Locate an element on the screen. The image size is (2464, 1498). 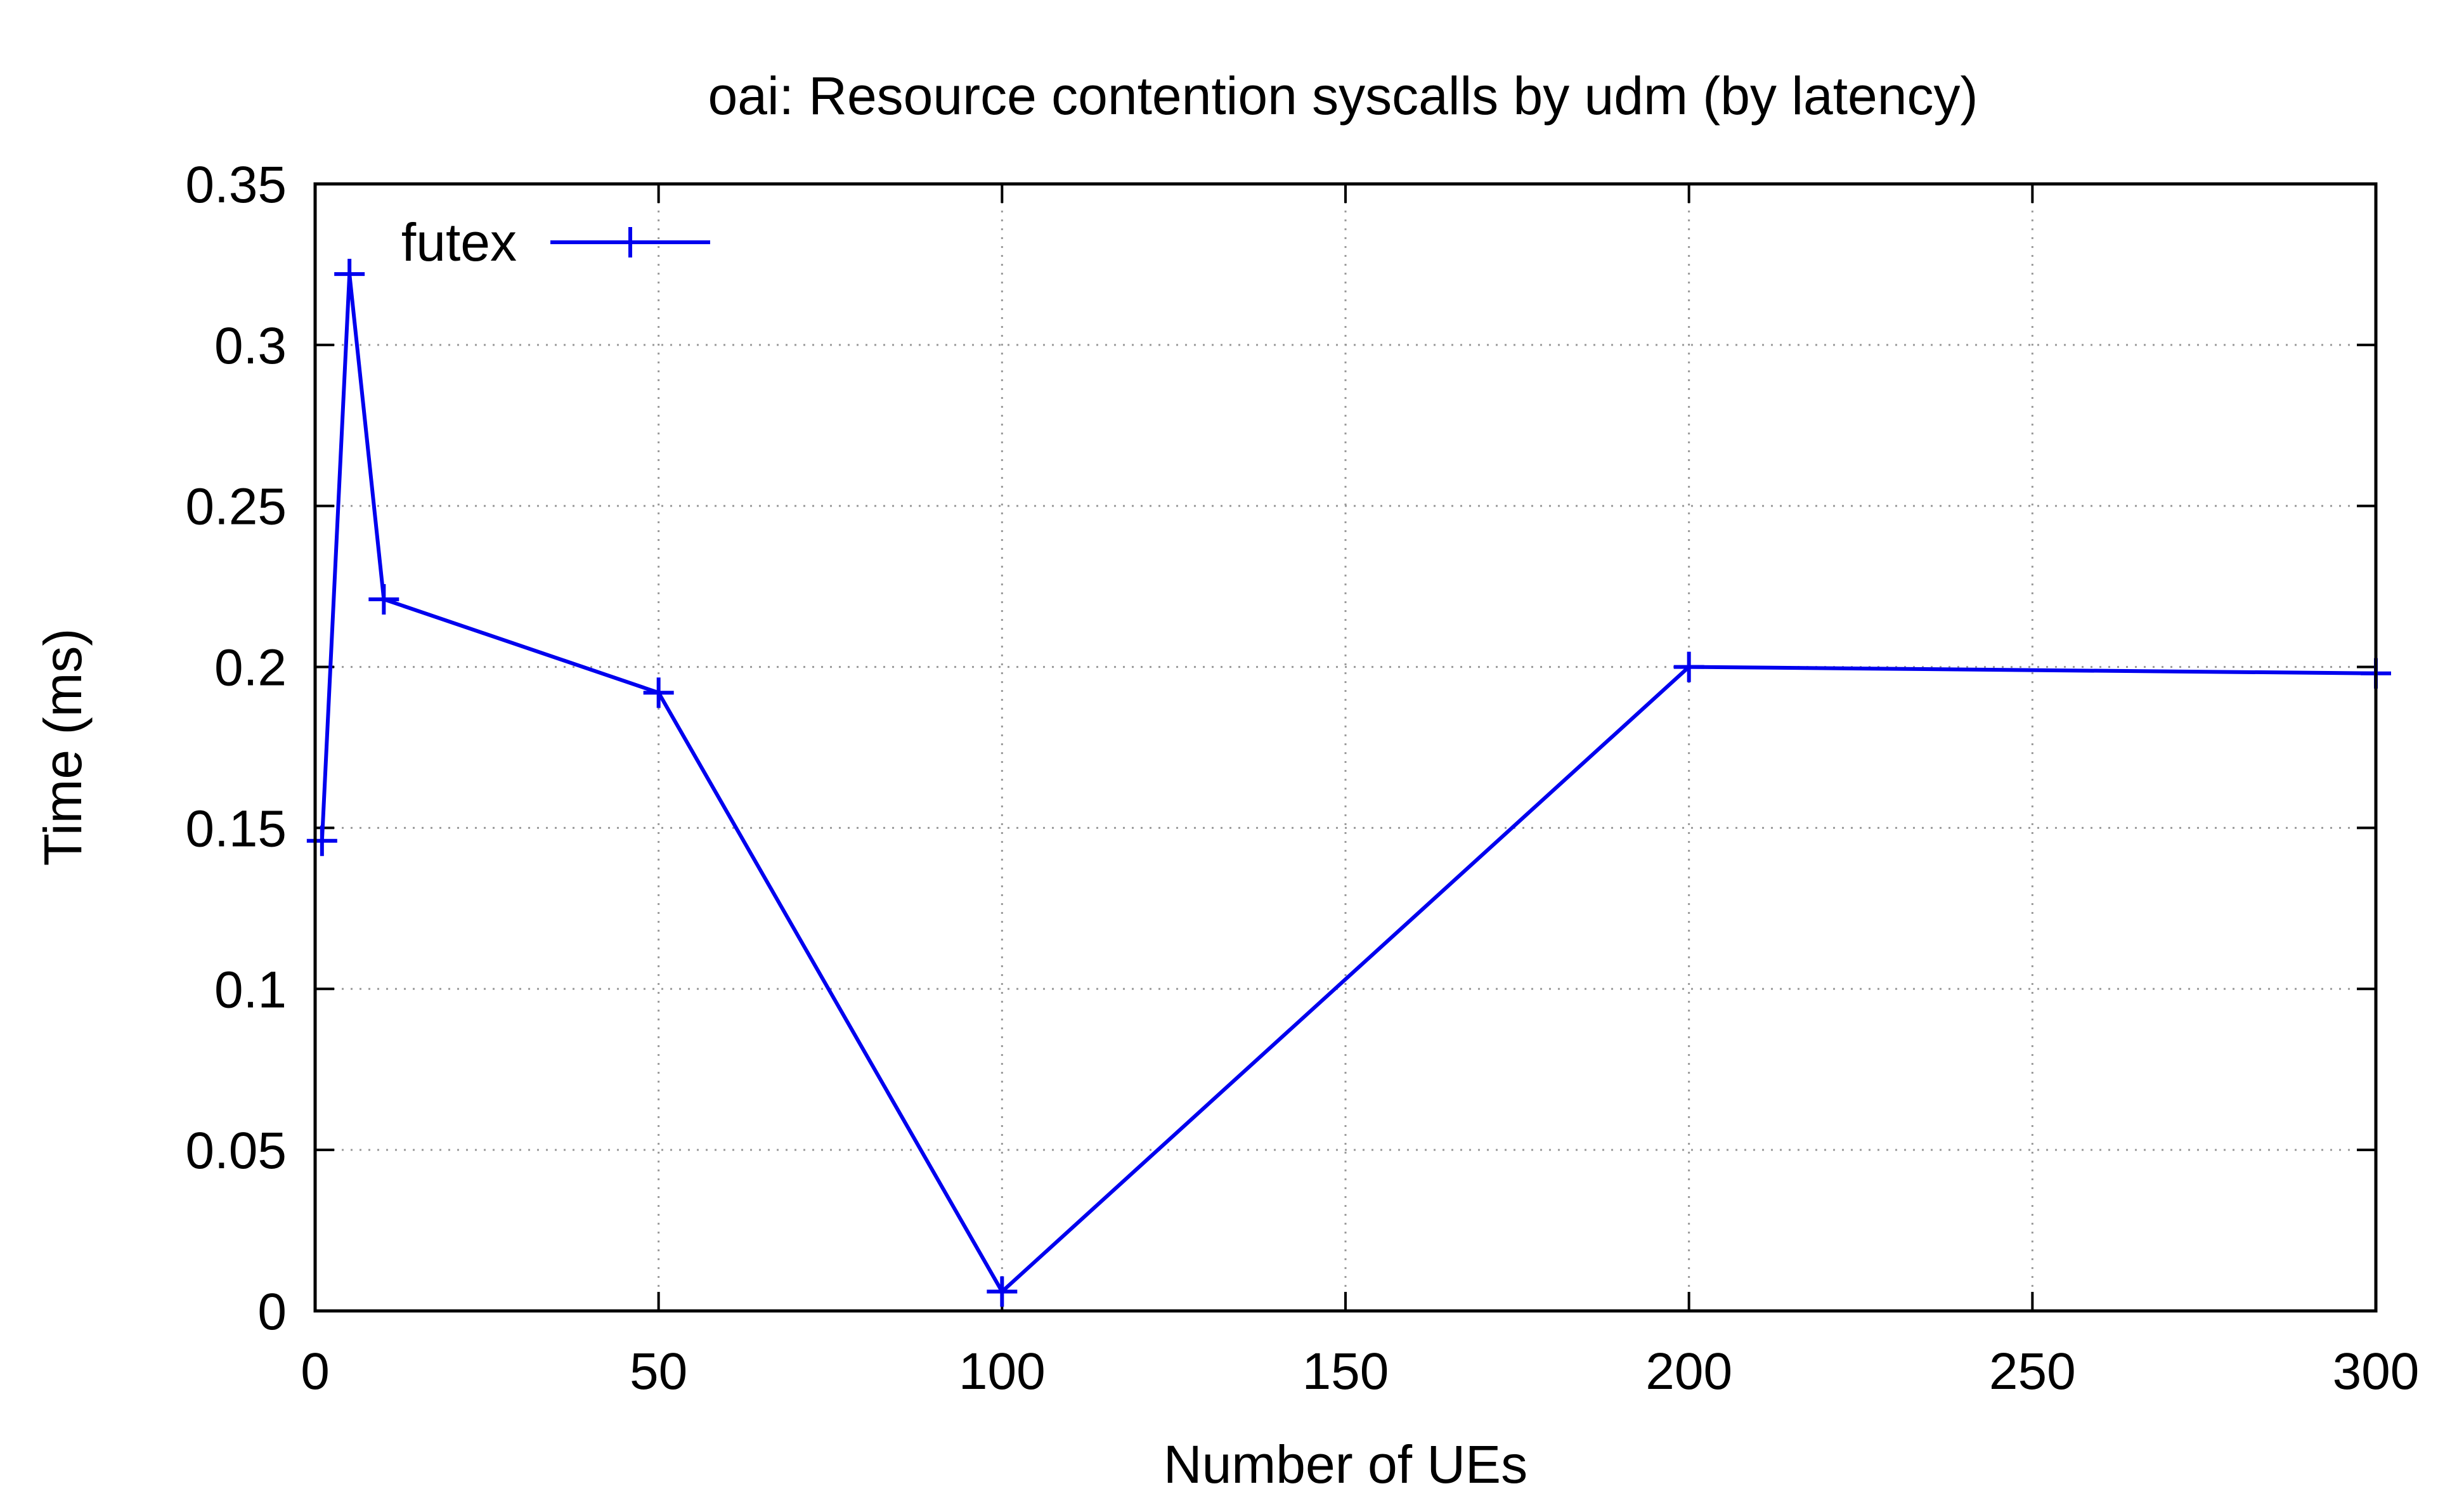
legend: futex is located at coordinates (555, 242).